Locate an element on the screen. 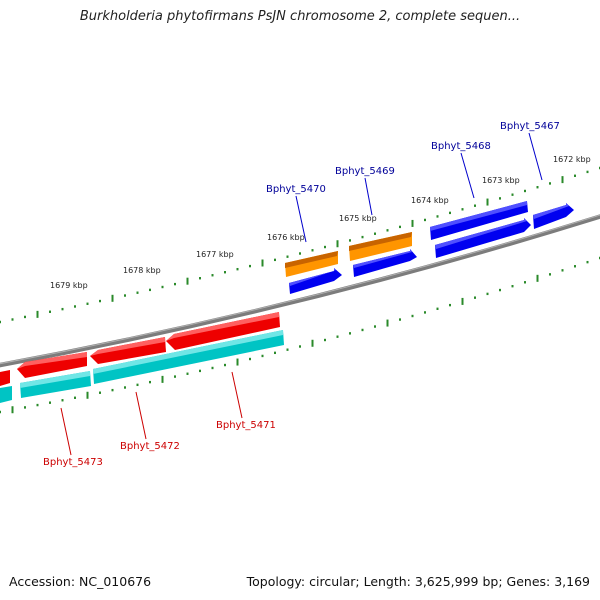 Image resolution: width=600 pixels, height=600 pixels. kbp-label: 1678 kbp is located at coordinates (142, 270).